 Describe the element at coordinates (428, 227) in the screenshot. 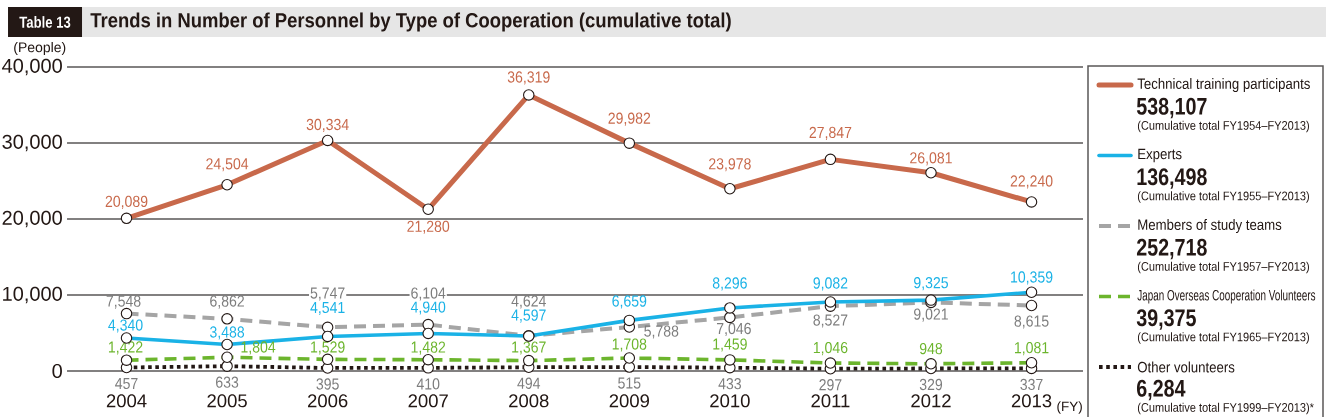

I see `data-label: 21,280` at that location.